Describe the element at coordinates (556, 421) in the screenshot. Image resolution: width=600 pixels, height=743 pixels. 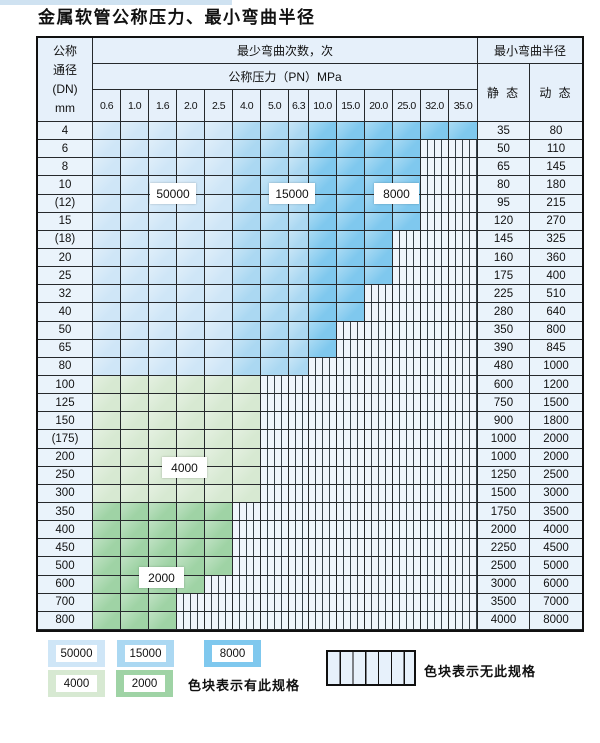
I see `dynamic-value-cell: 1800` at that location.